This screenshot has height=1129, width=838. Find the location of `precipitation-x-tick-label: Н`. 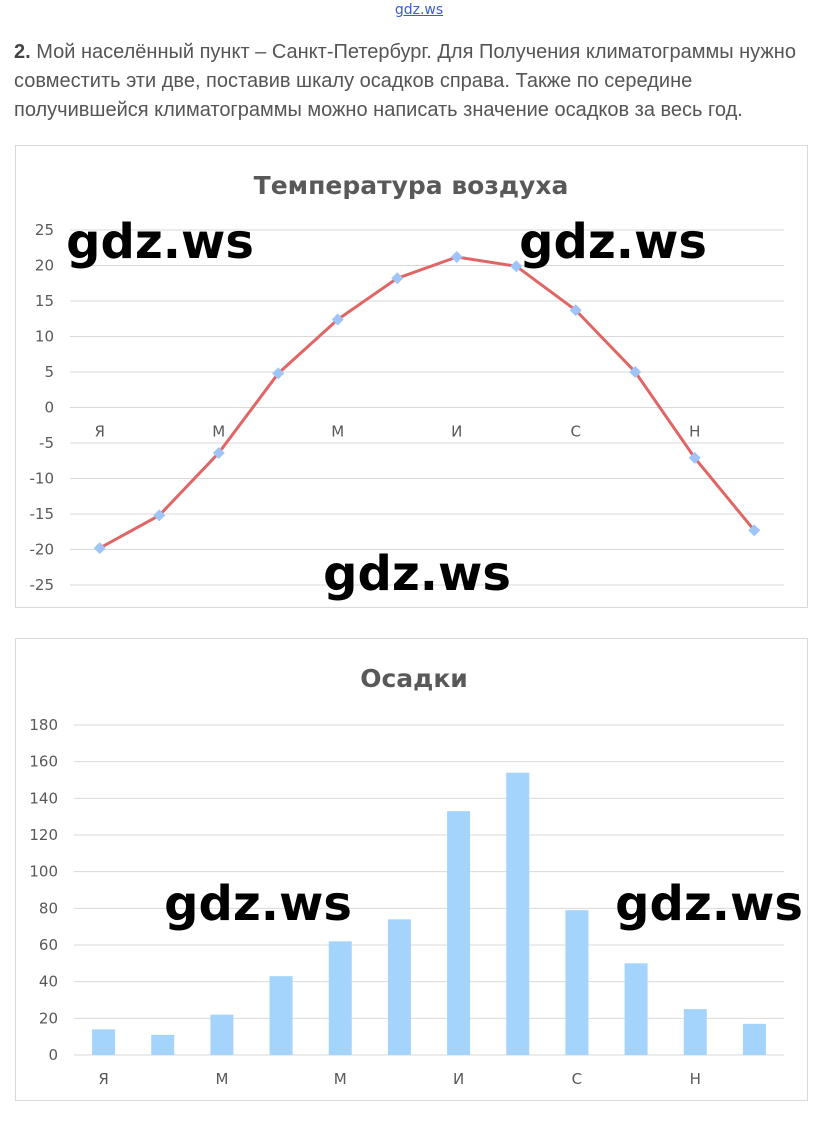

precipitation-x-tick-label: Н is located at coordinates (695, 1079).